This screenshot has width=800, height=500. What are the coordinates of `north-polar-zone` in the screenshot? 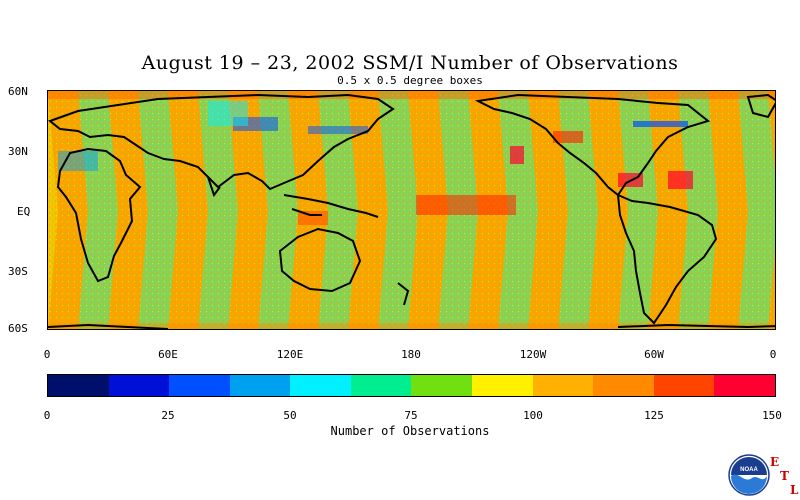 It's located at (411, 95).